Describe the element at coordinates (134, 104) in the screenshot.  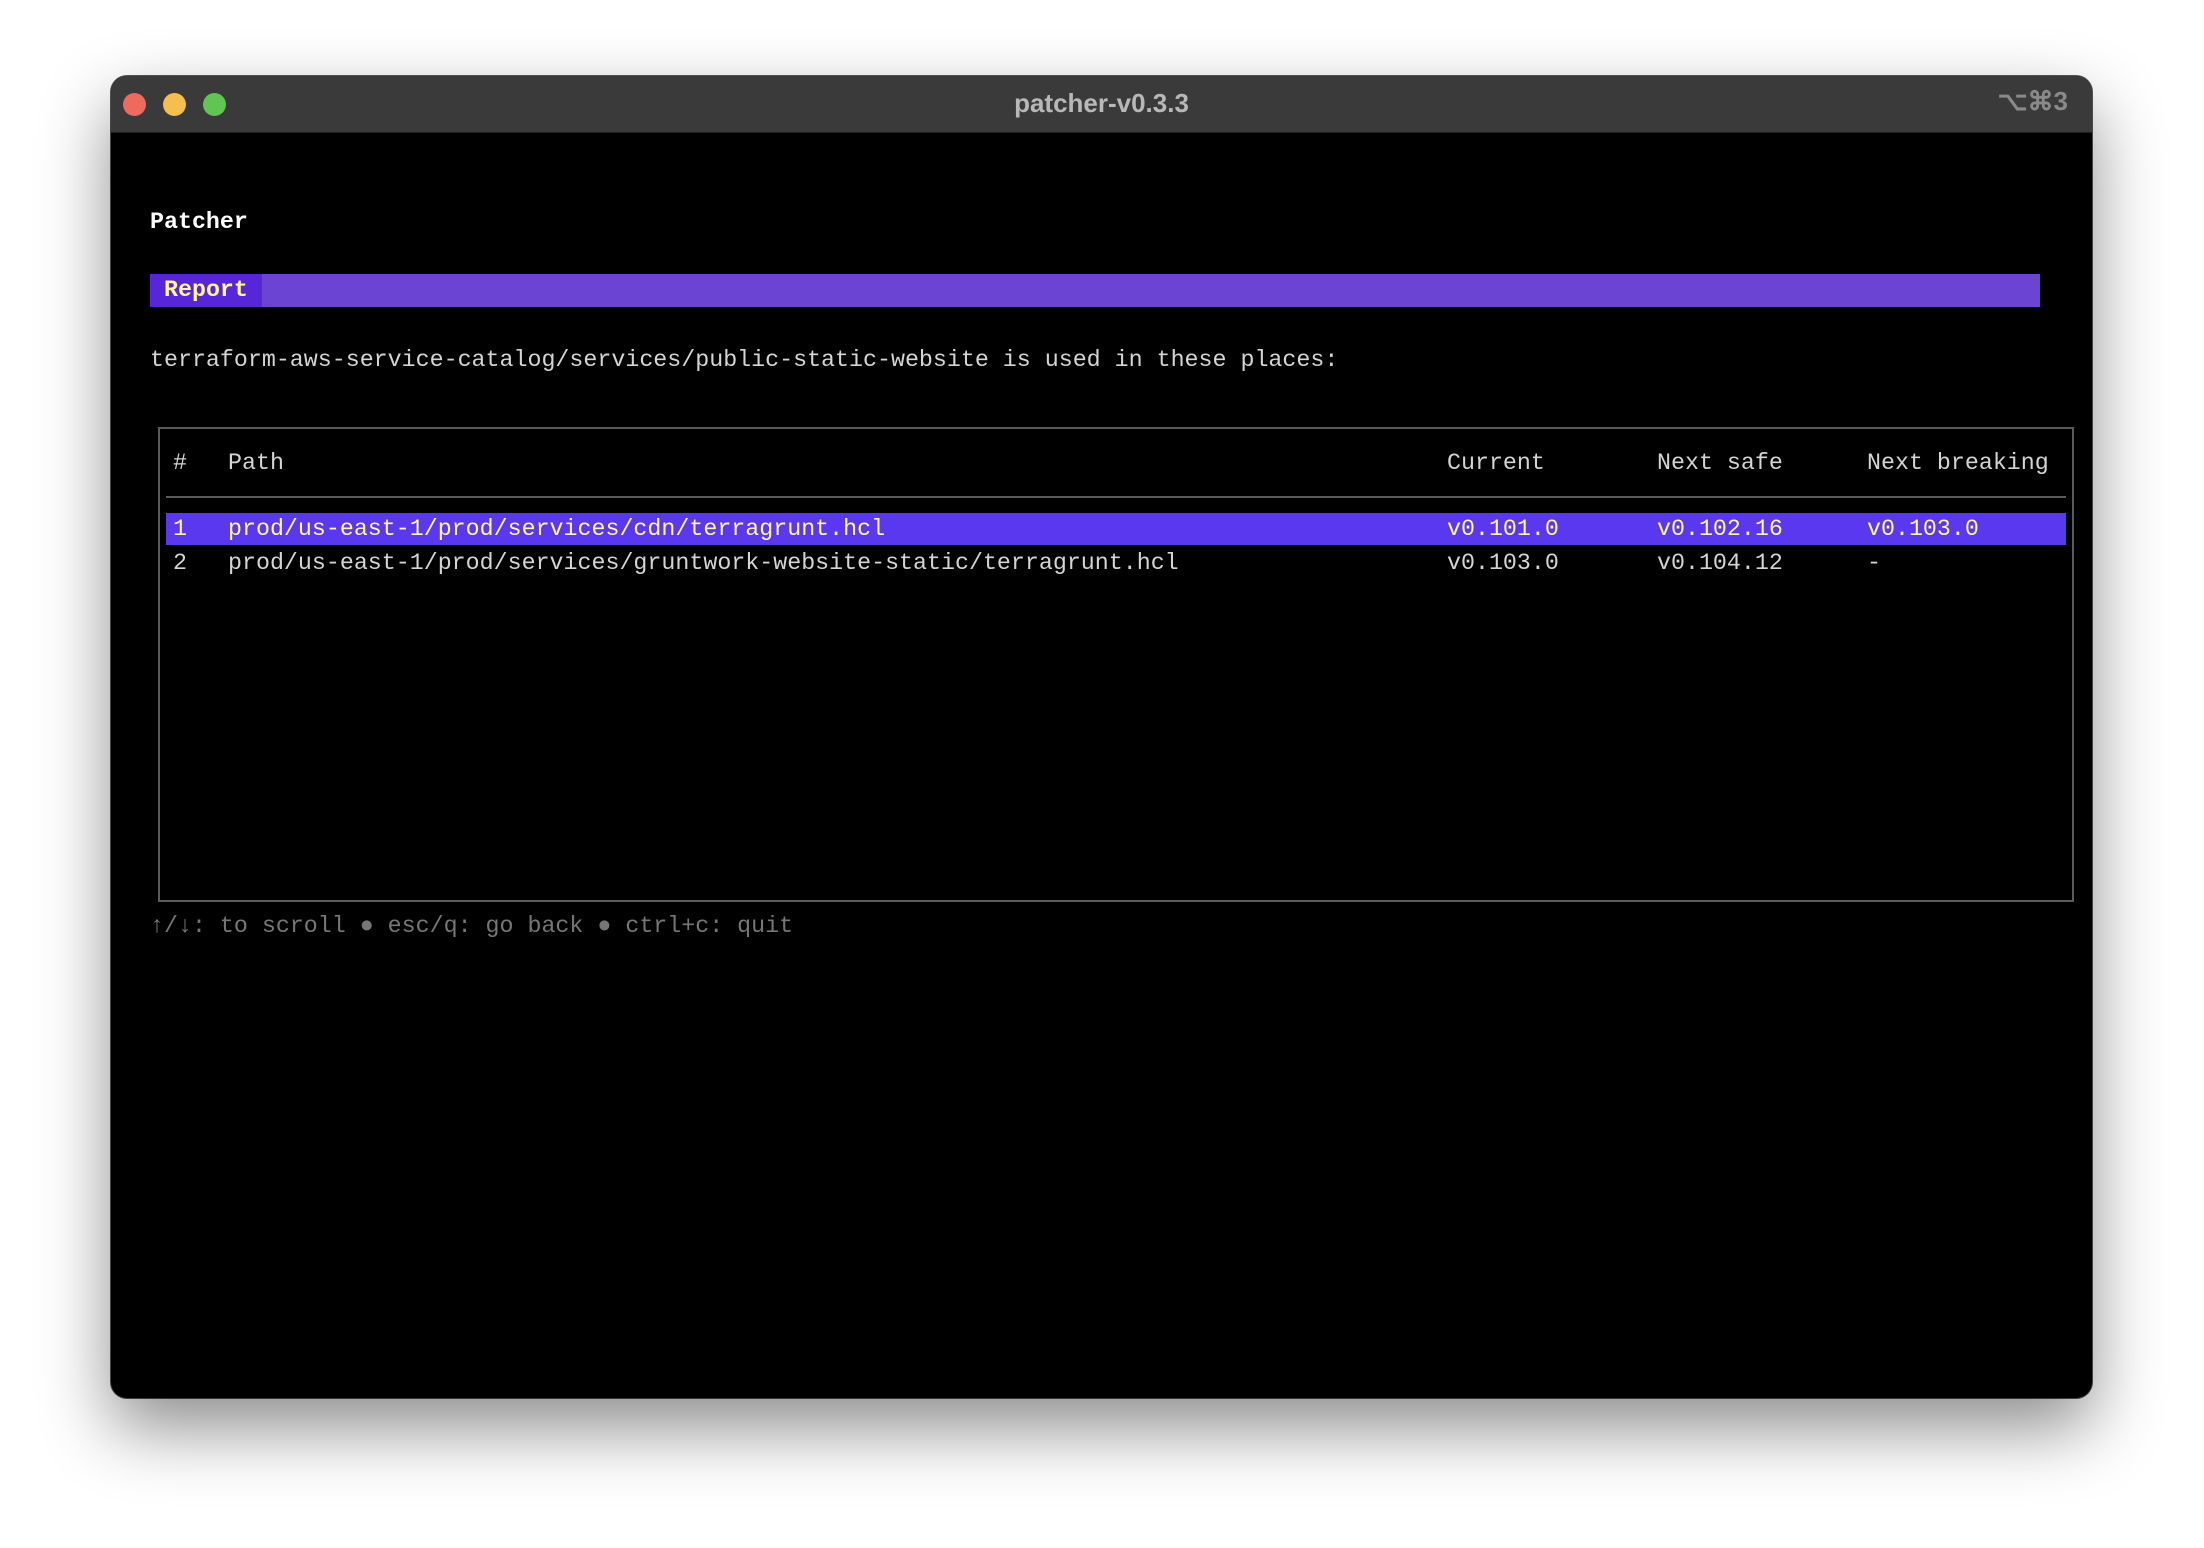
I see `close-button` at that location.